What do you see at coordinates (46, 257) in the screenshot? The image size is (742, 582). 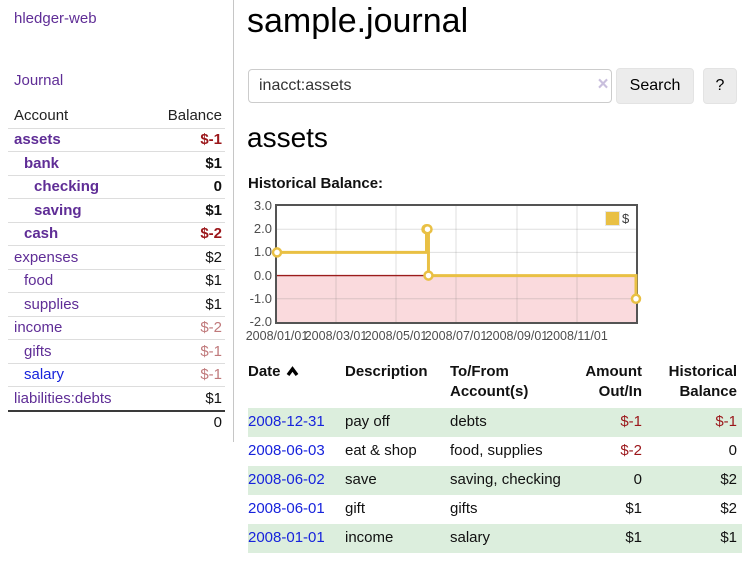 I see `account-link: expenses` at bounding box center [46, 257].